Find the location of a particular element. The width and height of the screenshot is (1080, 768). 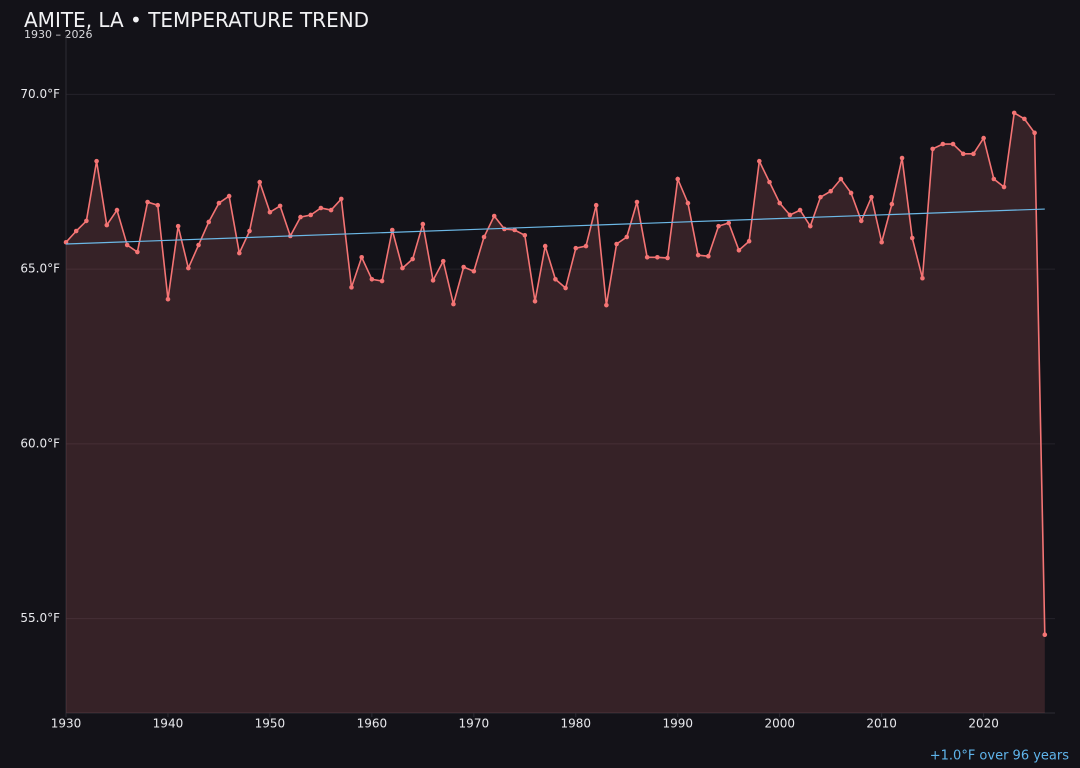

x-tick-label: 2010 is located at coordinates (881, 724).